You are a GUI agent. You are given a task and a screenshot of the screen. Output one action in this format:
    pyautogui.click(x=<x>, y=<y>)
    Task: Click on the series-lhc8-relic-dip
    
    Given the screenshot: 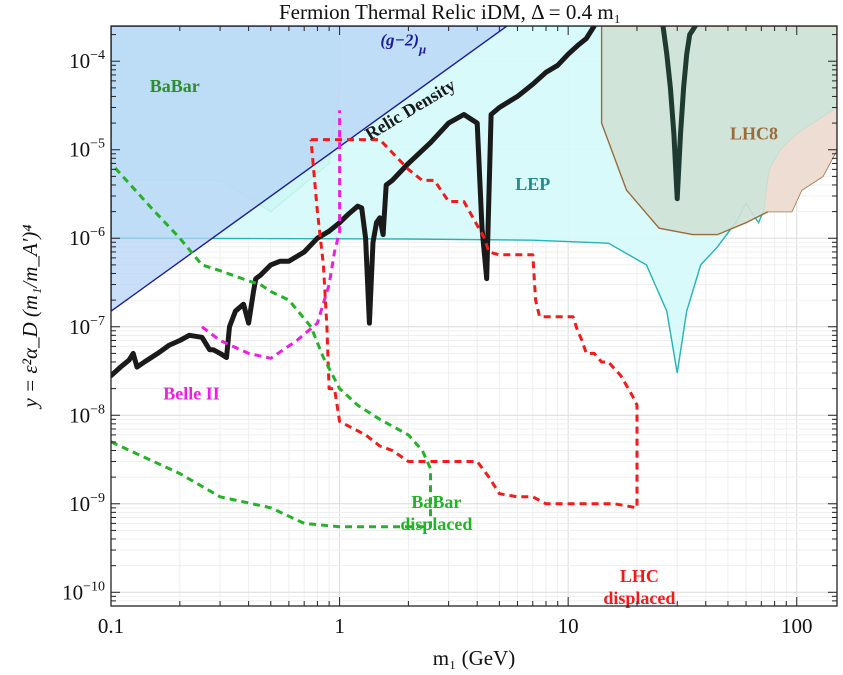 What is the action you would take?
    pyautogui.click(x=679, y=114)
    